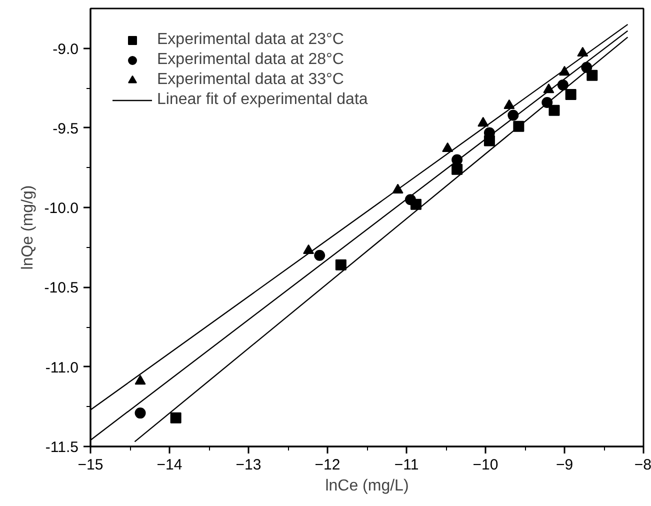 Image resolution: width=651 pixels, height=506 pixels. What do you see at coordinates (367, 486) in the screenshot?
I see `x-axis-title: lnCe (mg/L)` at bounding box center [367, 486].